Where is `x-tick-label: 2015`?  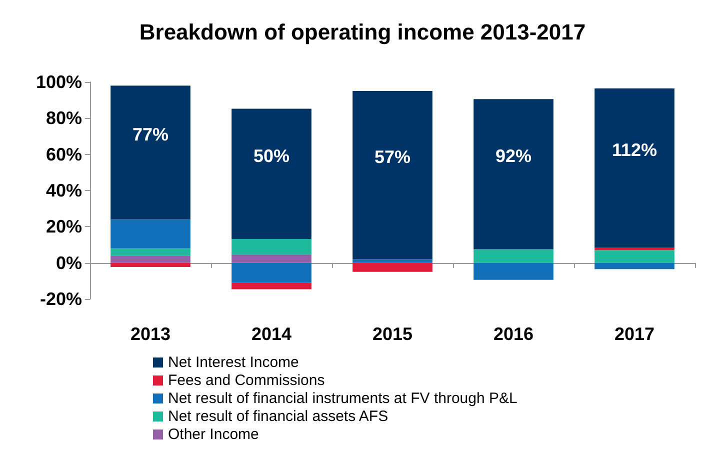 x-tick-label: 2015 is located at coordinates (392, 334).